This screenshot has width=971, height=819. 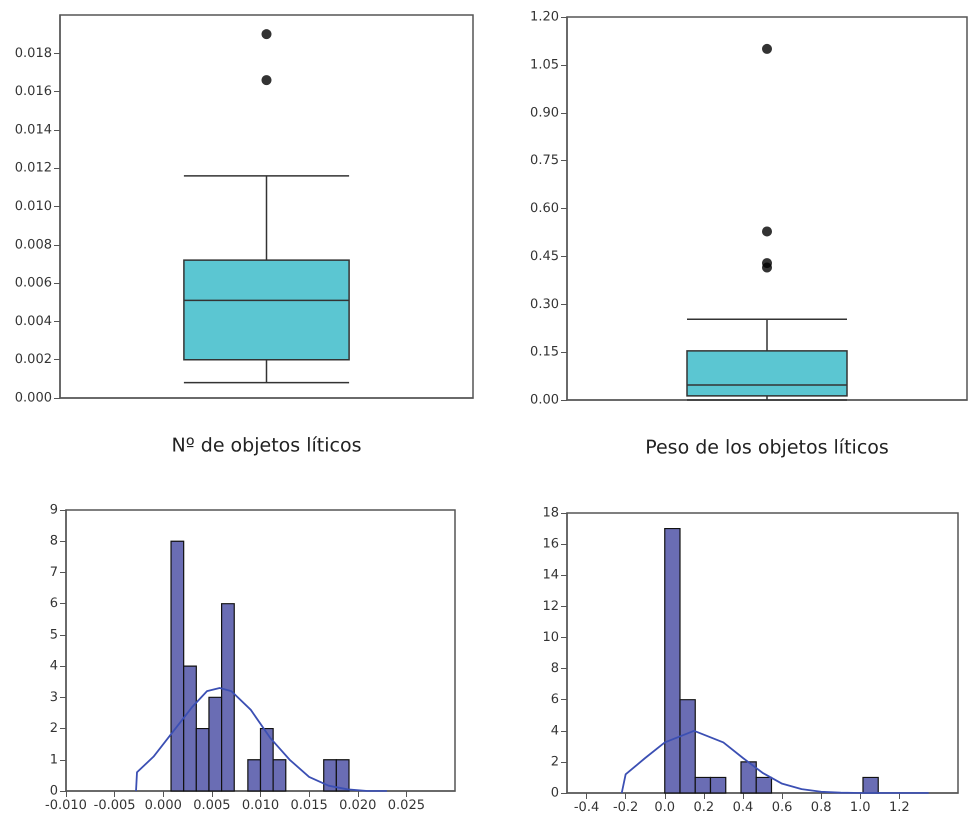 I want to click on y-tick-label: 0.90, so click(x=544, y=112).